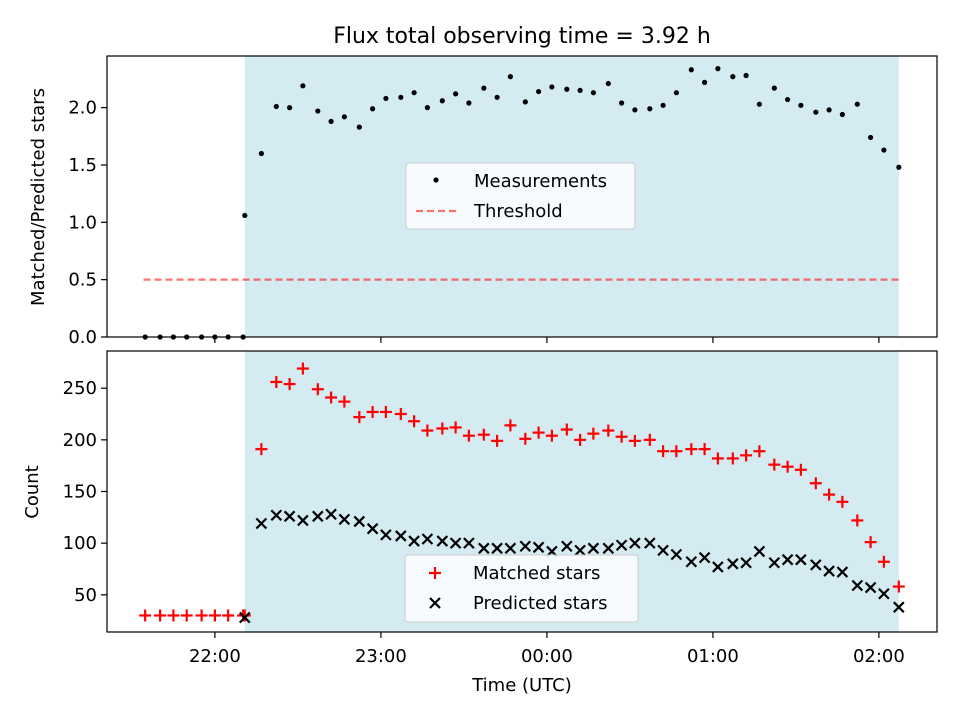 Image resolution: width=960 pixels, height=720 pixels. Describe the element at coordinates (547, 340) in the screenshot. I see `top-x-axis-ticks` at that location.